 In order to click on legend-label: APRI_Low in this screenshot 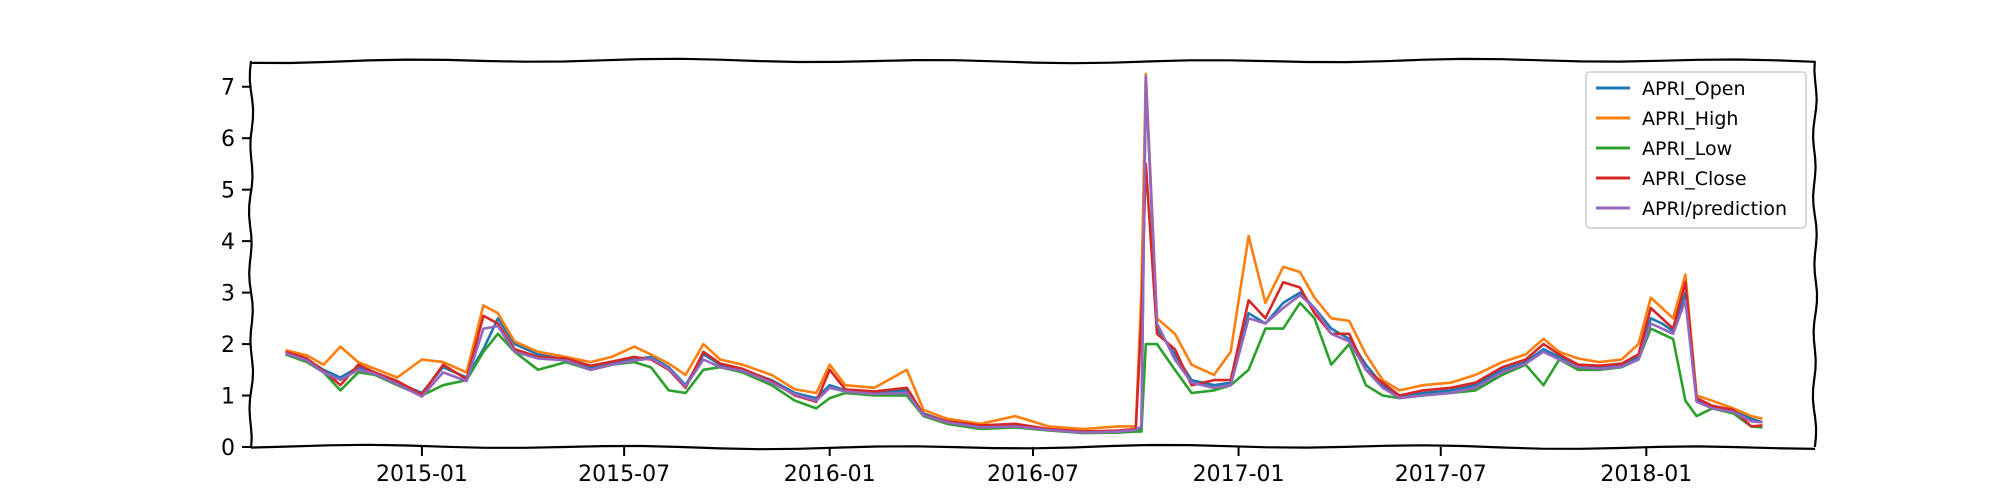, I will do `click(1687, 149)`.